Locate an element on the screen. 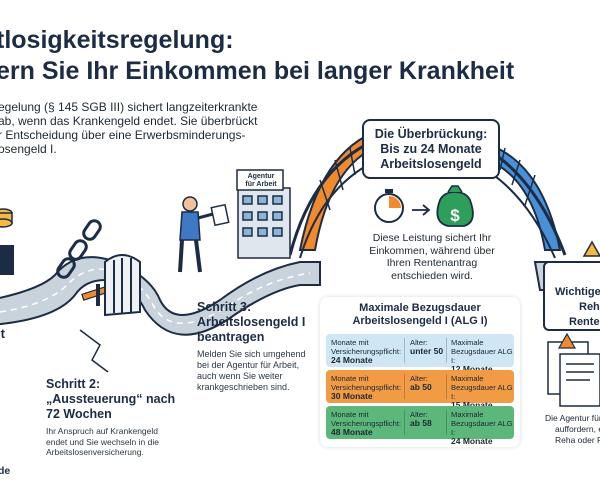 The width and height of the screenshot is (600, 480). arrow-right-icon is located at coordinates (421, 210).